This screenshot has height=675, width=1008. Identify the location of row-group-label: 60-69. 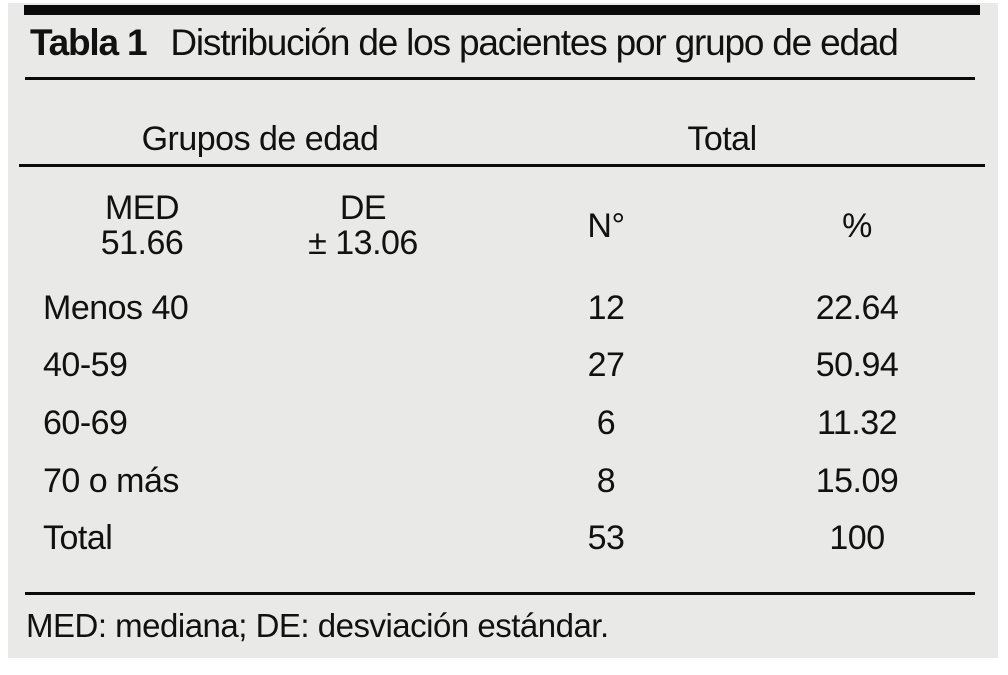
(85, 423).